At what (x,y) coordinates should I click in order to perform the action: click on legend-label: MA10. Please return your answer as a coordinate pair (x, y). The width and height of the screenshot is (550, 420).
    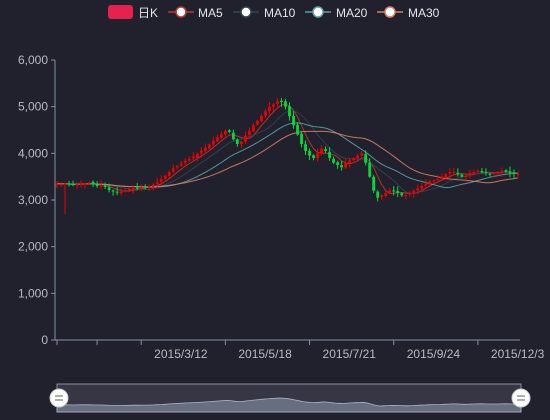
    Looking at the image, I should click on (280, 13).